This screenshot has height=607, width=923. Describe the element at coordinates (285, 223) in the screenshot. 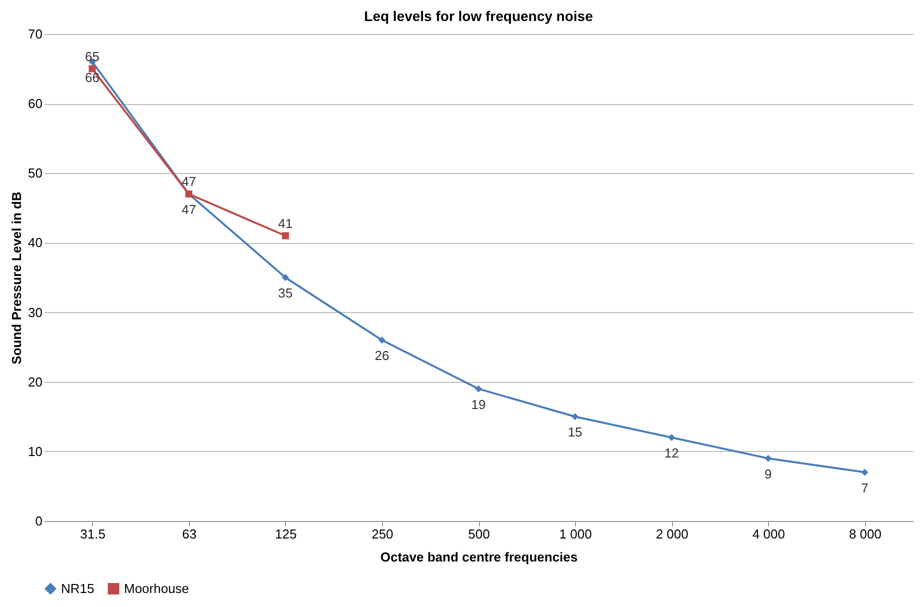

I see `data-label: 41` at that location.